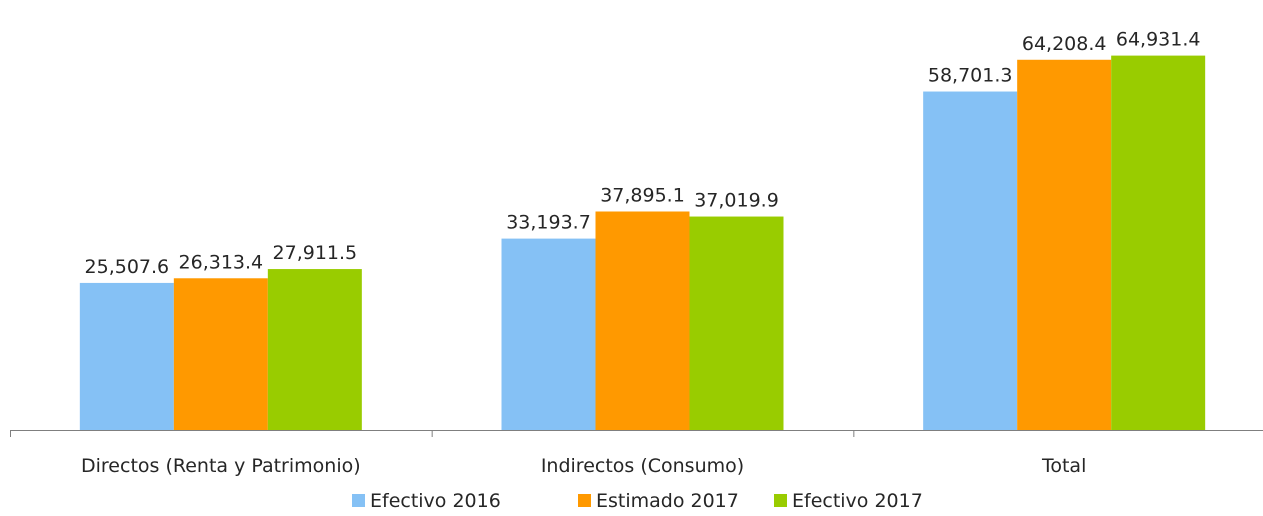 Image resolution: width=1263 pixels, height=516 pixels. Describe the element at coordinates (1063, 466) in the screenshot. I see `x-tick-label-2: Total` at that location.